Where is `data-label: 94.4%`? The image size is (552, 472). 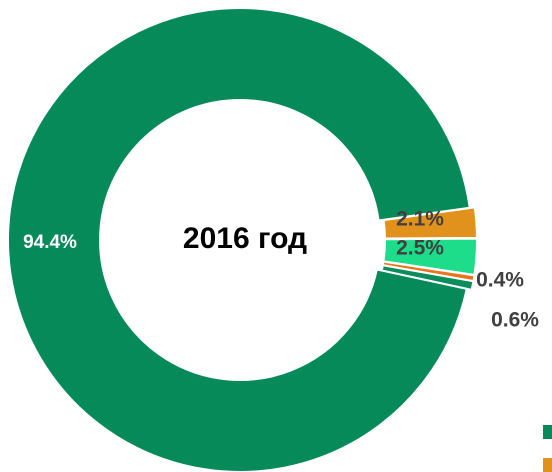
data-label: 94.4% is located at coordinates (50, 242).